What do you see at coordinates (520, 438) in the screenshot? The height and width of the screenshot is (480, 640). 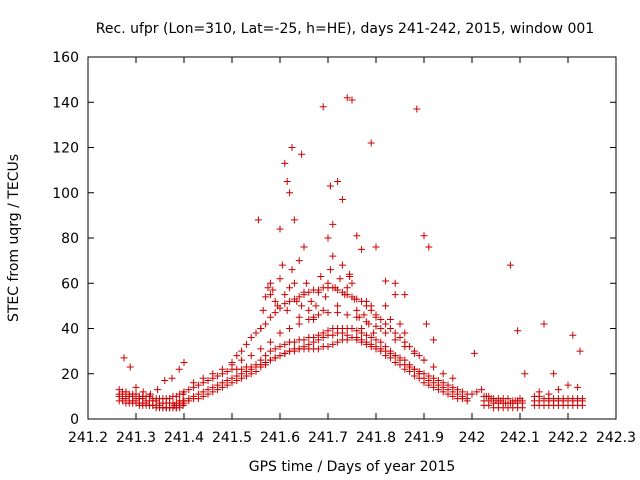 I see `x-tick-label: 242.1` at bounding box center [520, 438].